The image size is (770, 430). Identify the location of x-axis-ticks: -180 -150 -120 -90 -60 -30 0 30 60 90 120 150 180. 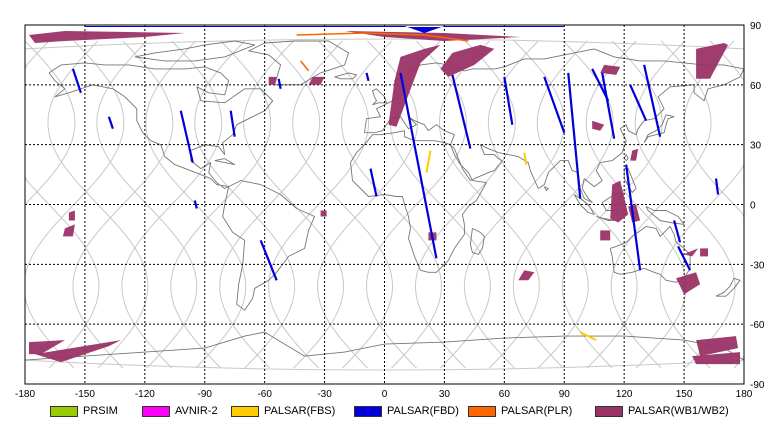
(384, 394).